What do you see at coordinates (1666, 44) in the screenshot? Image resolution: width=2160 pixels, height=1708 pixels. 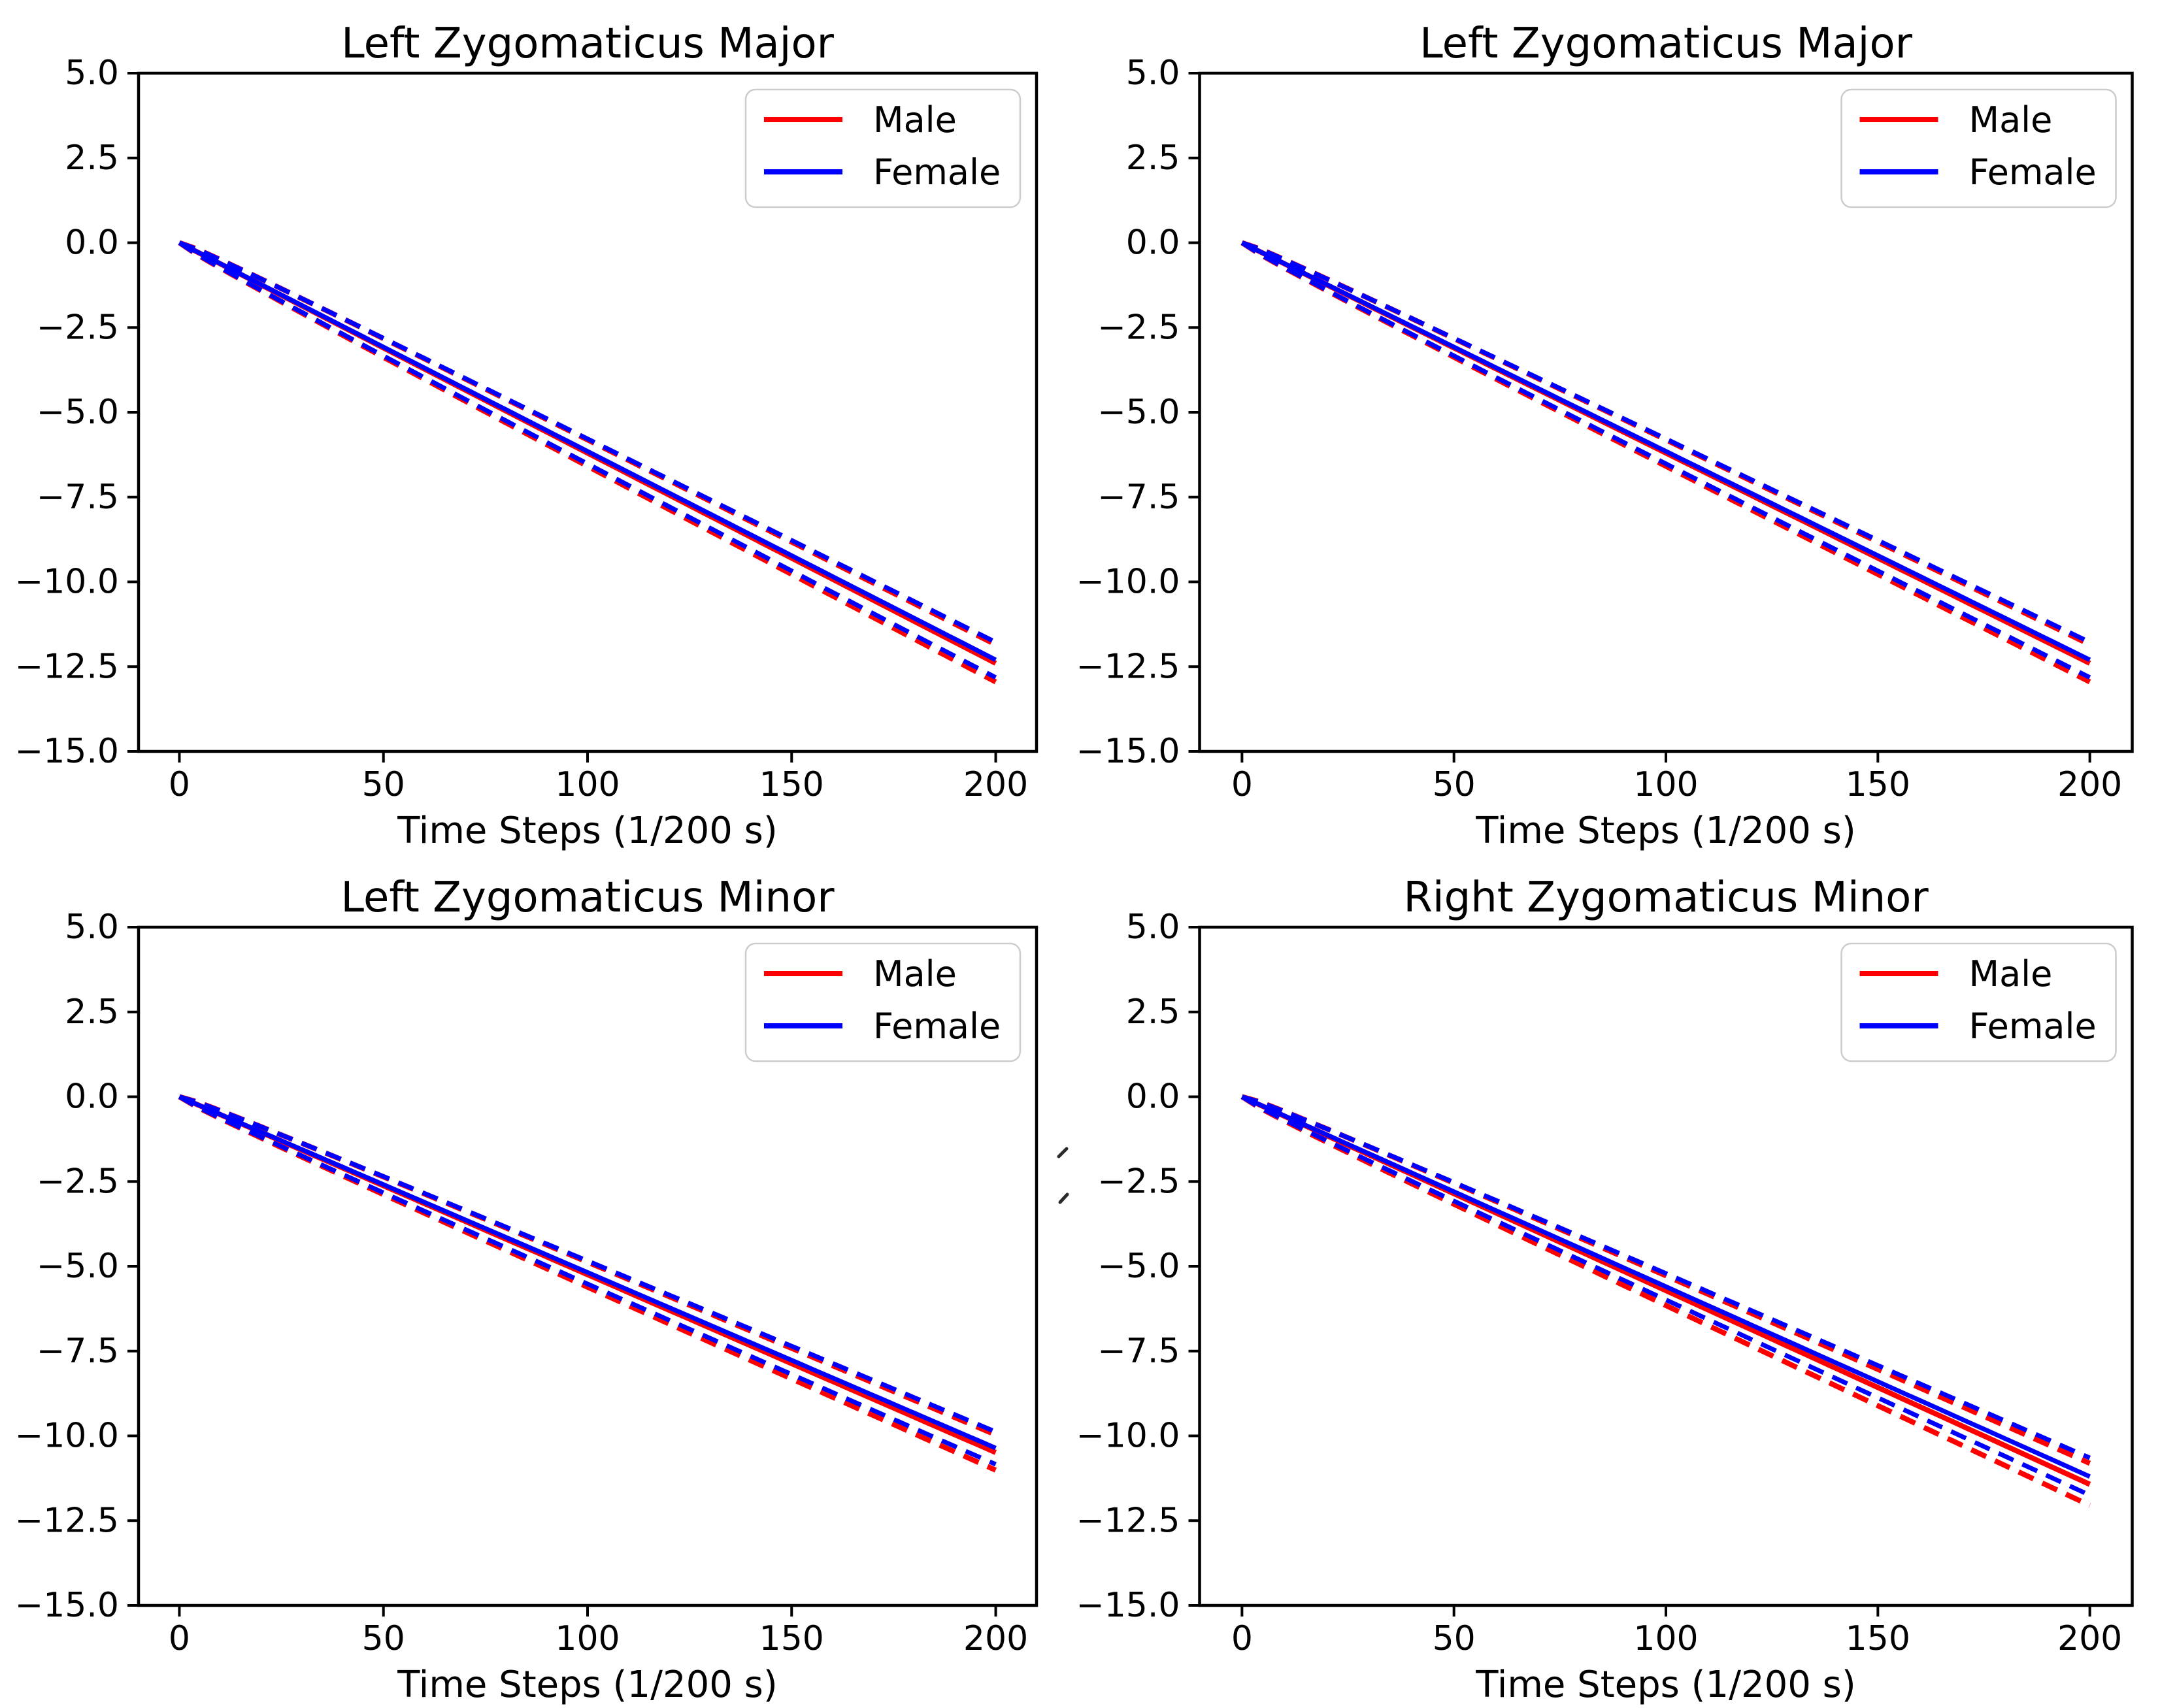 I see `chart-title: Left Zygomaticus Major` at bounding box center [1666, 44].